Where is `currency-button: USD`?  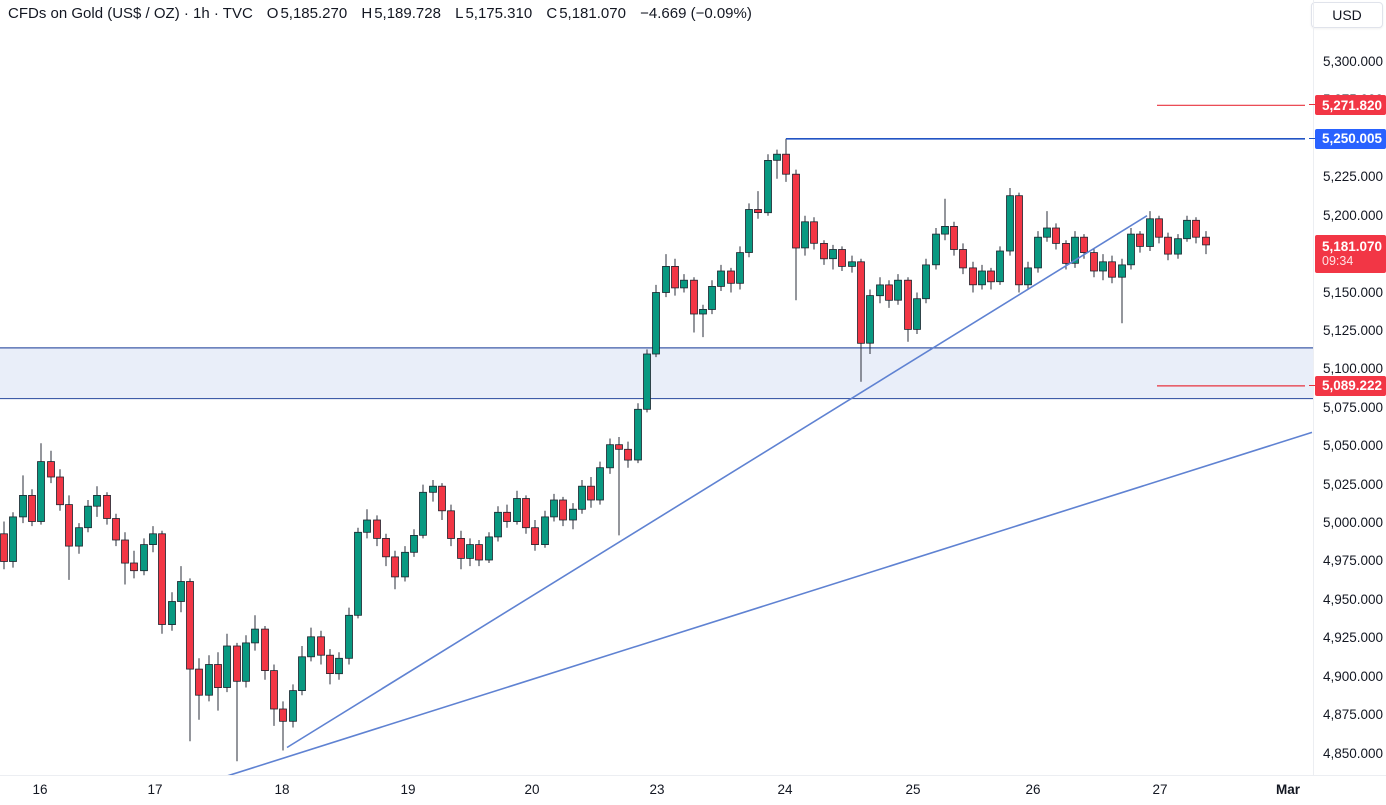 currency-button: USD is located at coordinates (1347, 15).